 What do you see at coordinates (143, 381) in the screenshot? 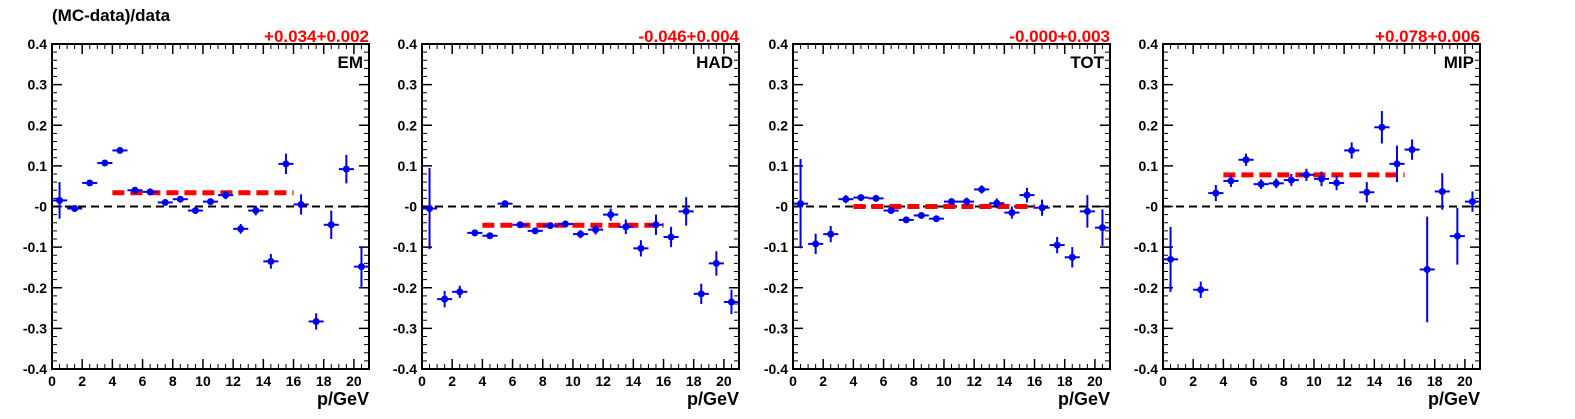
I see `x-tick-label: 6` at bounding box center [143, 381].